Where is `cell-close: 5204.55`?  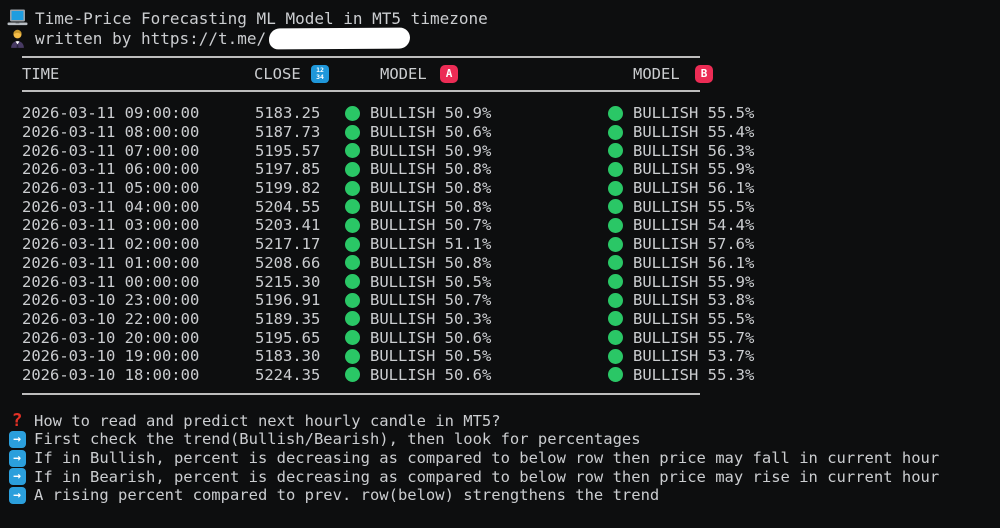
cell-close: 5204.55 is located at coordinates (288, 206).